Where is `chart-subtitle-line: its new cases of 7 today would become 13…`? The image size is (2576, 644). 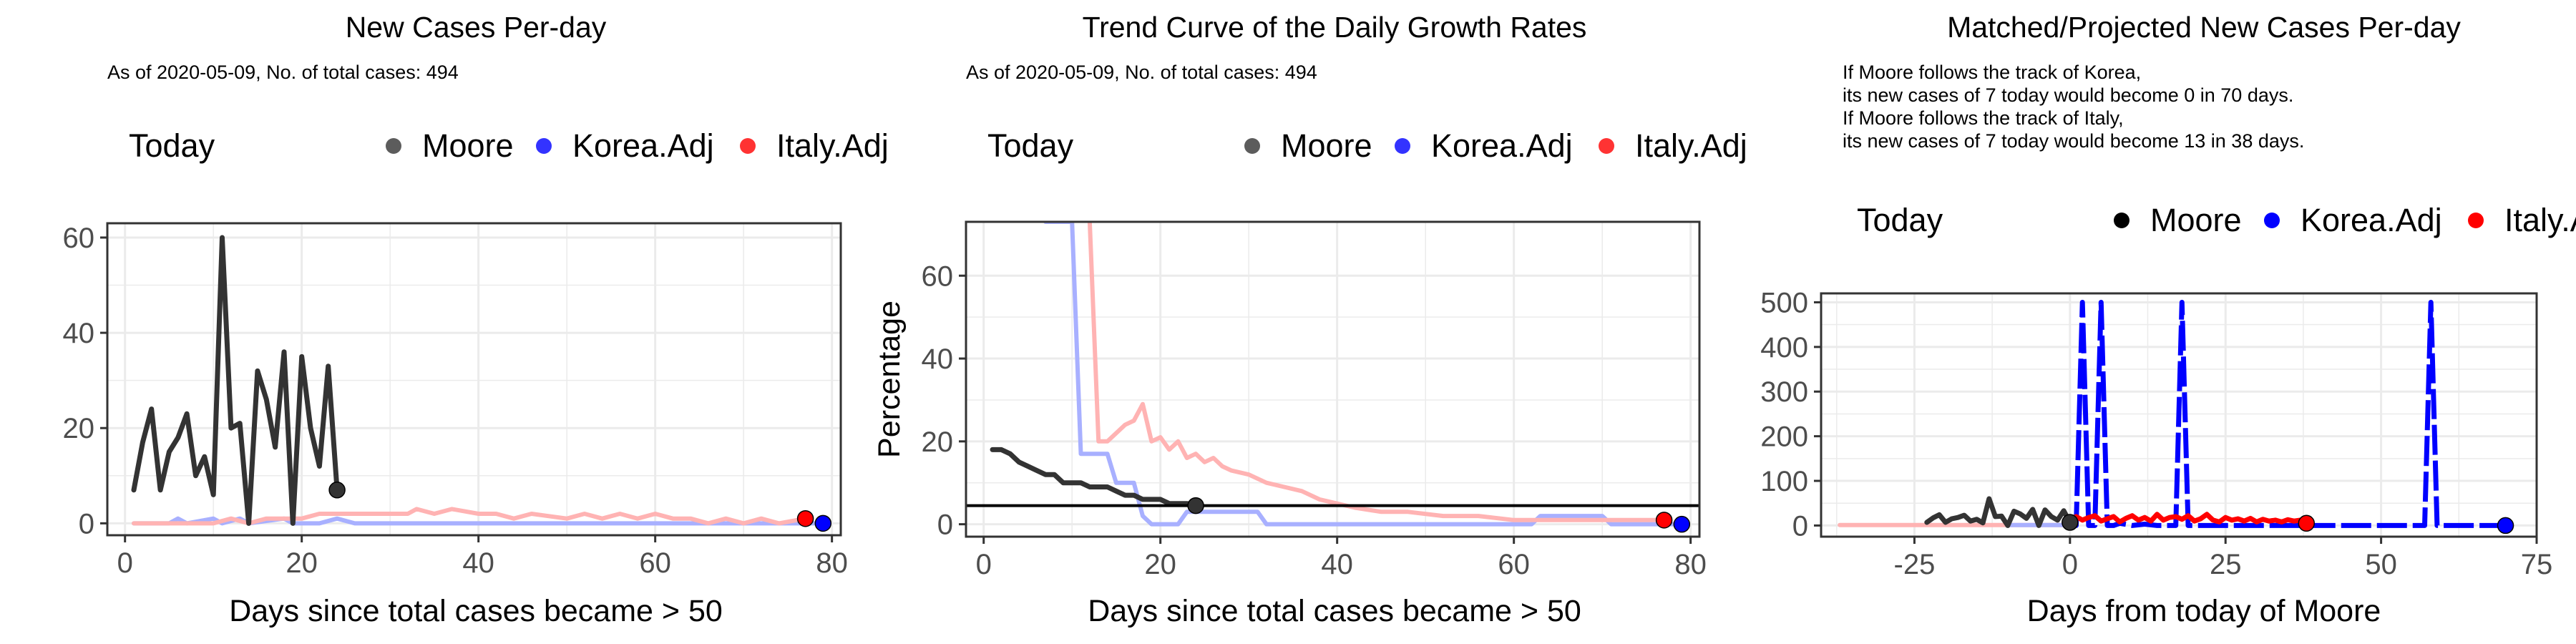
chart-subtitle-line: its new cases of 7 today would become 13… is located at coordinates (2073, 141).